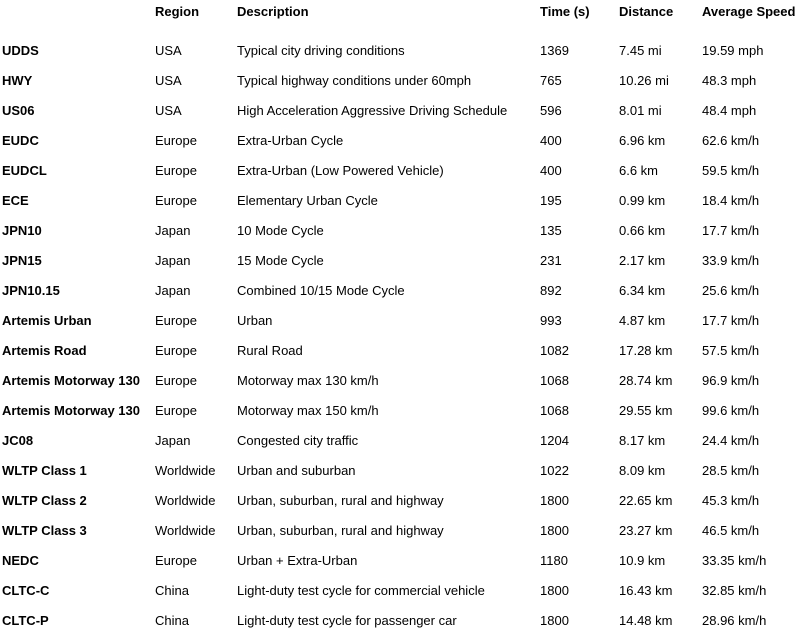 This screenshot has width=798, height=632. Describe the element at coordinates (297, 560) in the screenshot. I see `cell-description: Urban + Extra-Urban` at that location.